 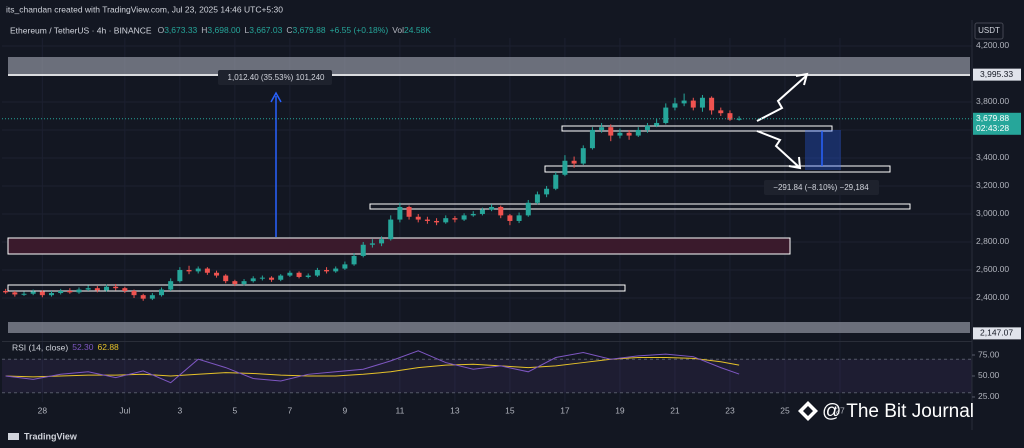 What do you see at coordinates (489, 327) in the screenshot?
I see `zone-bottom` at bounding box center [489, 327].